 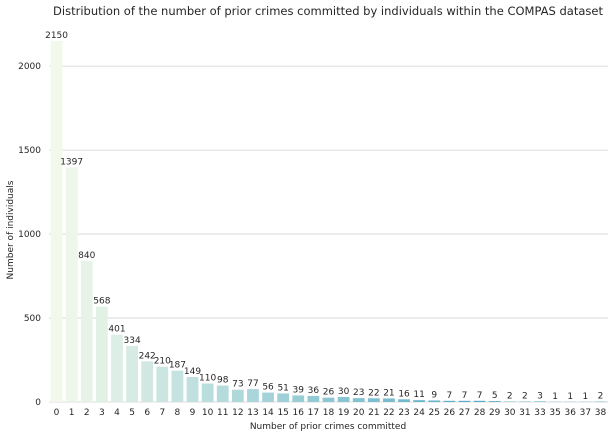 What do you see at coordinates (539, 413) in the screenshot?
I see `x-tick-label: 33` at bounding box center [539, 413].